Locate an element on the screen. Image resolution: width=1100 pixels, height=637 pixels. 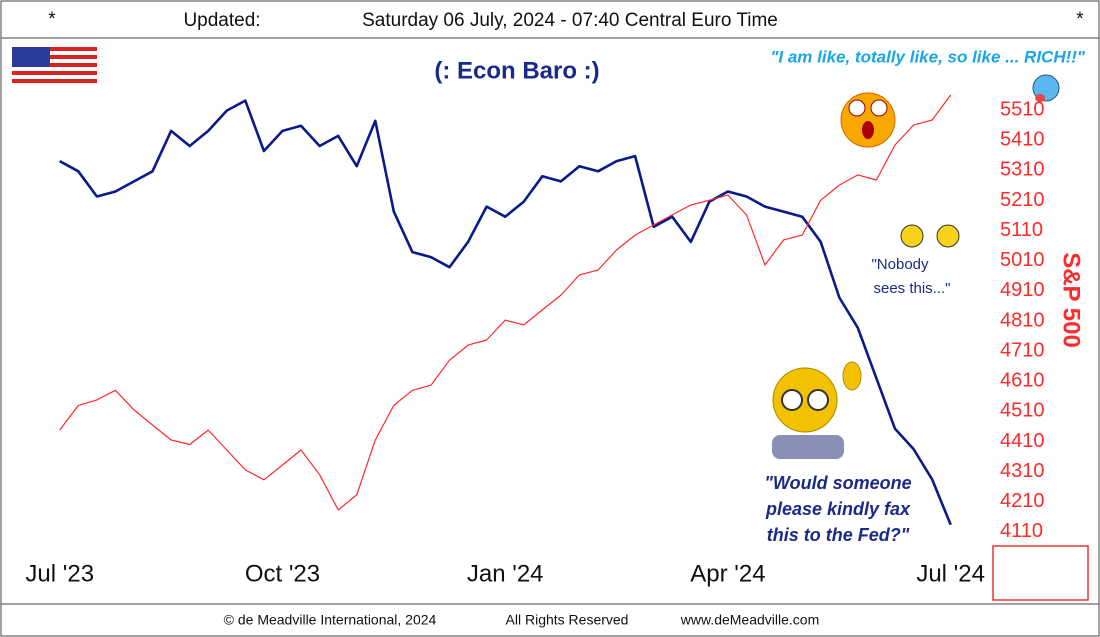
y2-tick-label: 4810 is located at coordinates (1022, 320).